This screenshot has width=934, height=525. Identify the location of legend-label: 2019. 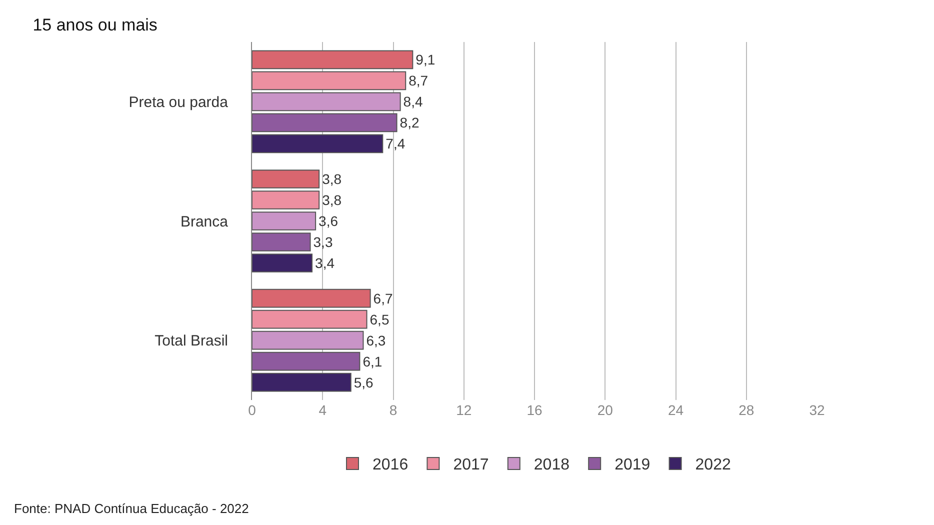
(632, 465).